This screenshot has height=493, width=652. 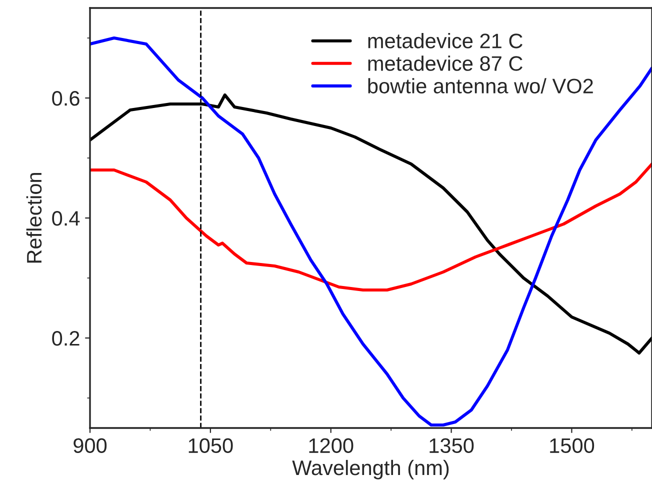 What do you see at coordinates (66, 338) in the screenshot?
I see `y-tick-label: 0.2` at bounding box center [66, 338].